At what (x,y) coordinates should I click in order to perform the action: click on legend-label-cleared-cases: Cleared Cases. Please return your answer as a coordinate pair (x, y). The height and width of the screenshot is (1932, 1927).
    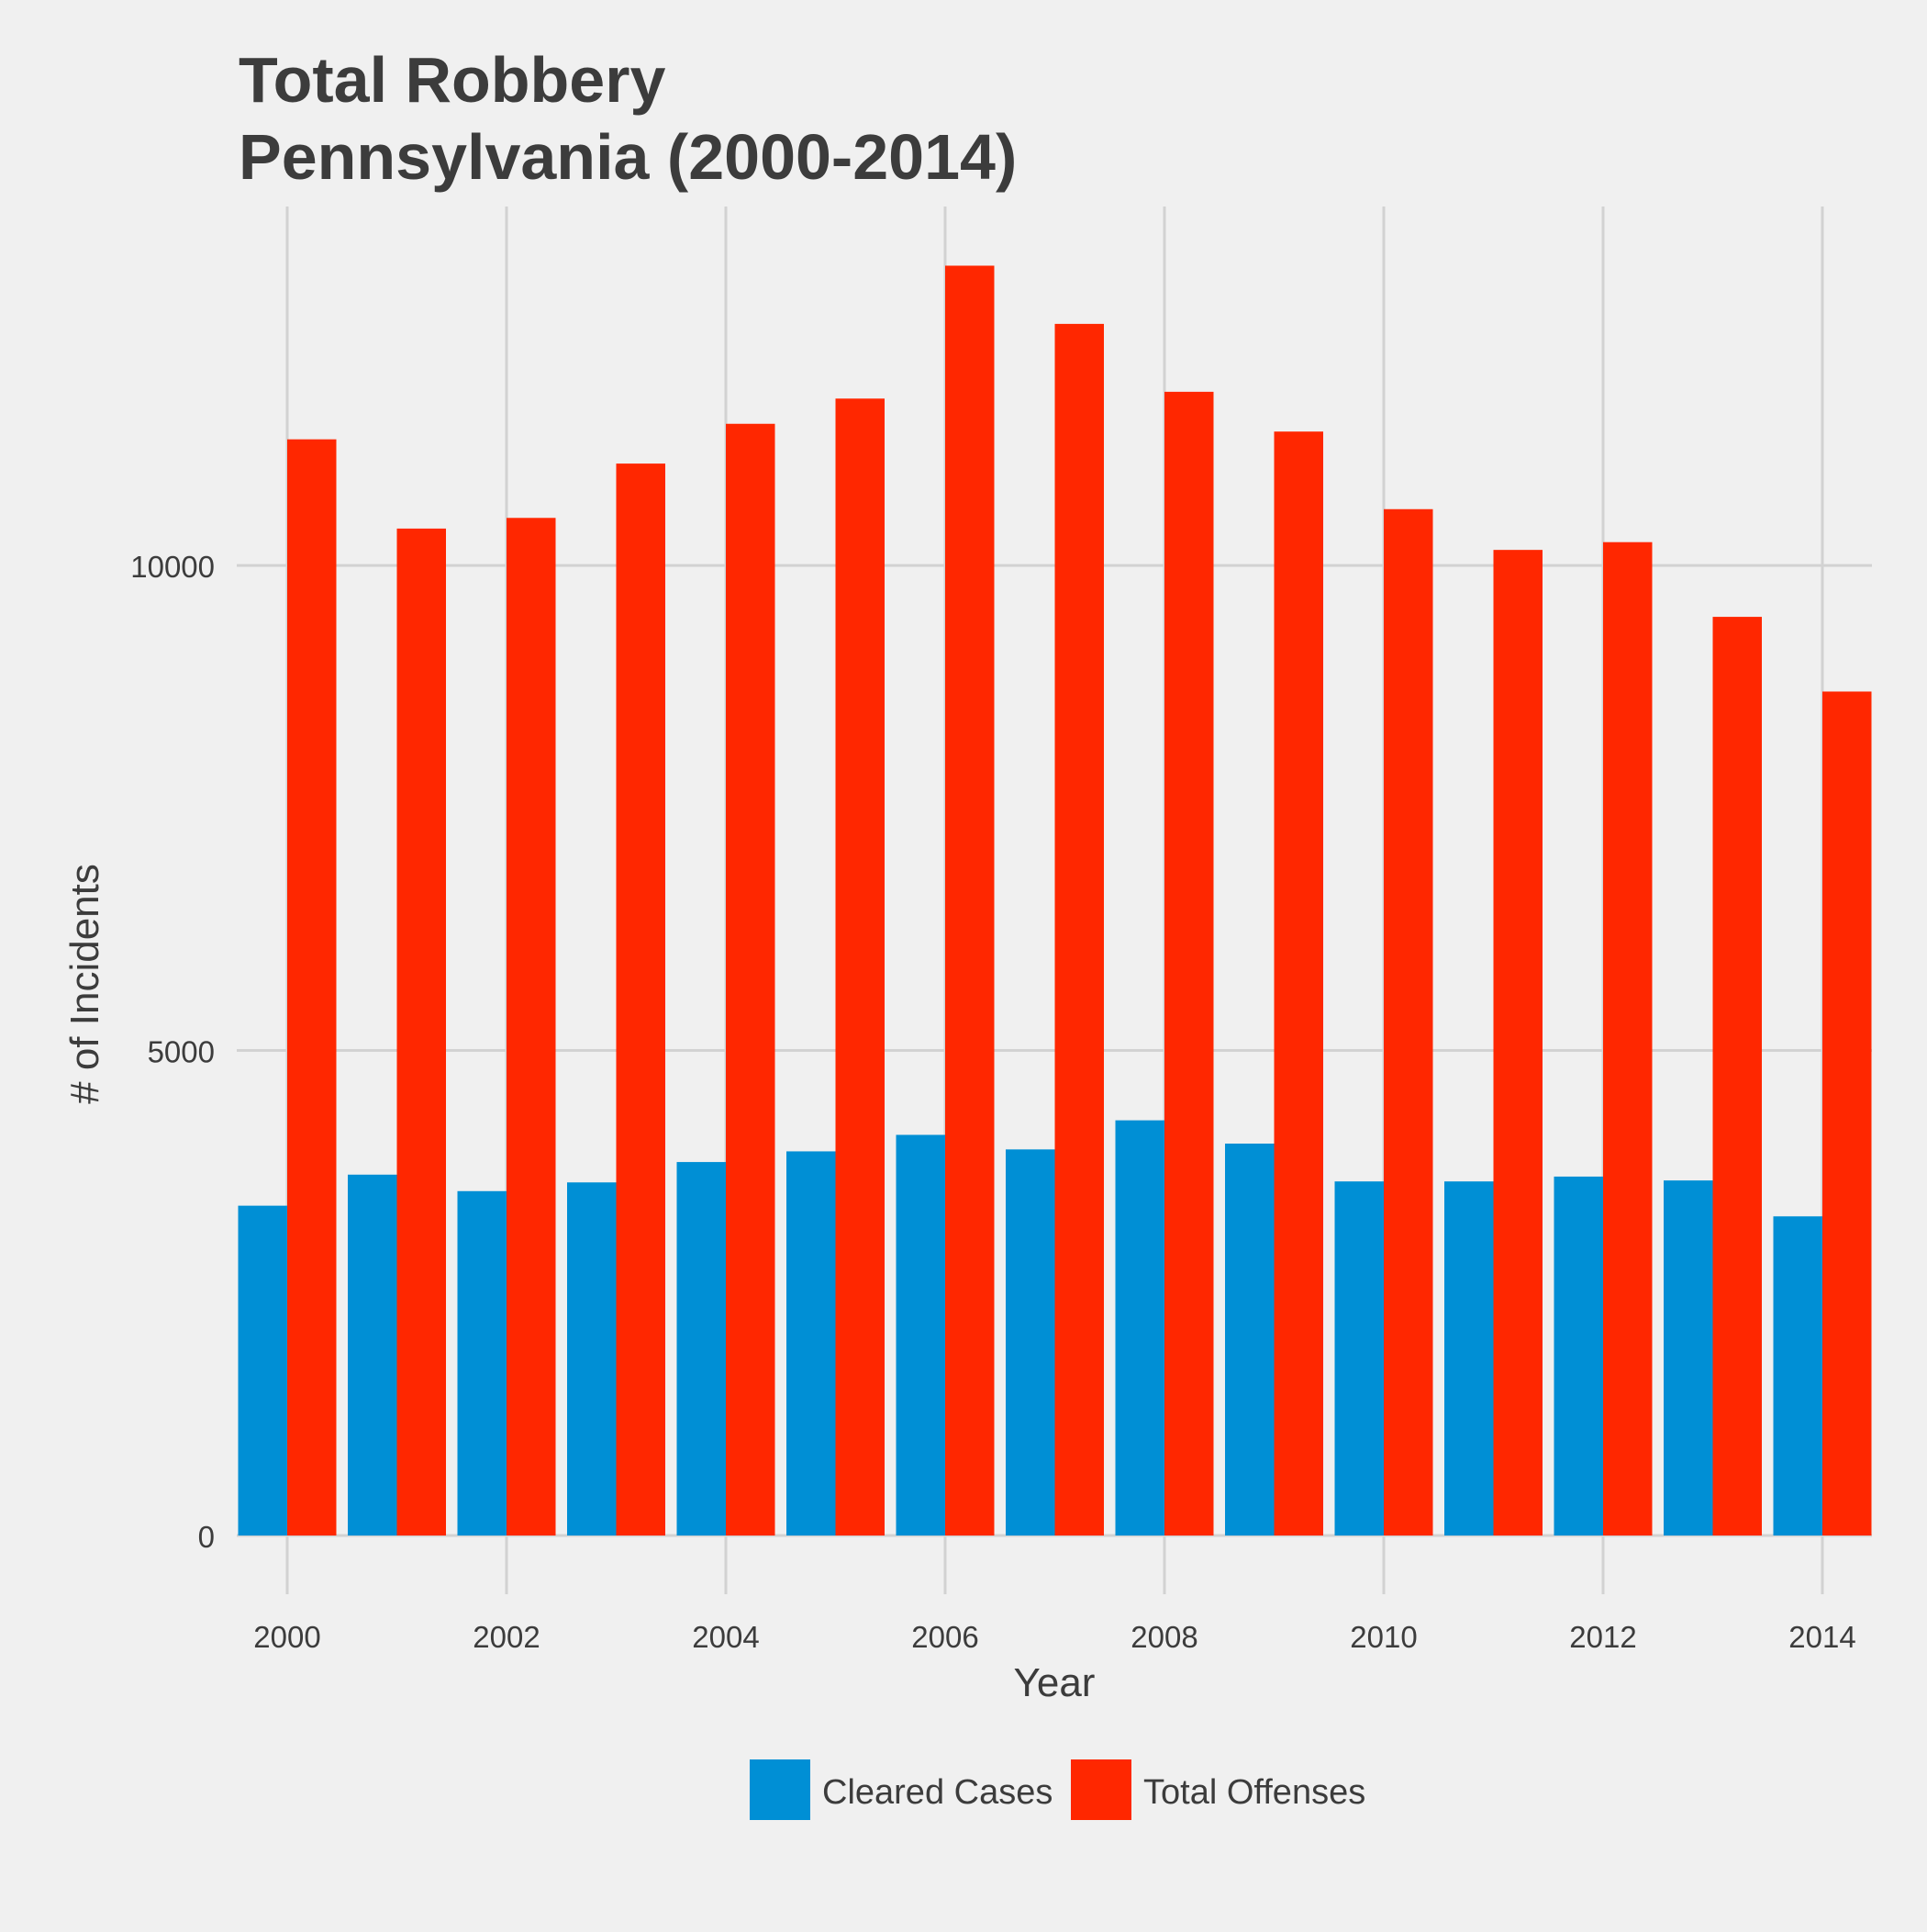
    Looking at the image, I should click on (937, 1792).